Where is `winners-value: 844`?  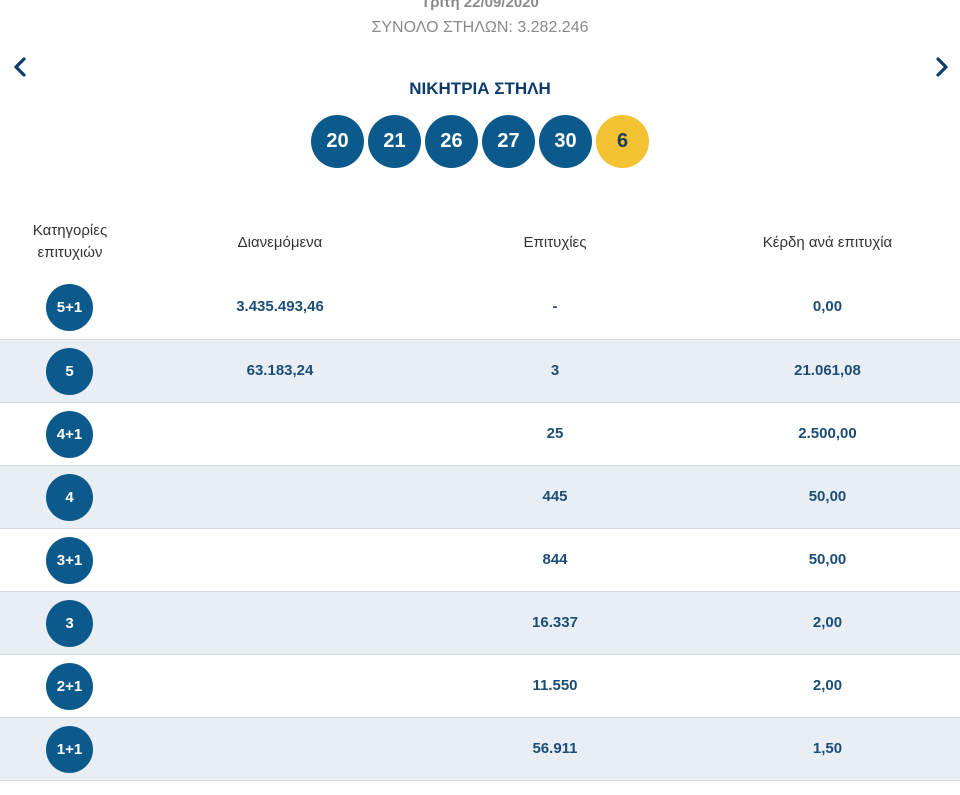 winners-value: 844 is located at coordinates (555, 559).